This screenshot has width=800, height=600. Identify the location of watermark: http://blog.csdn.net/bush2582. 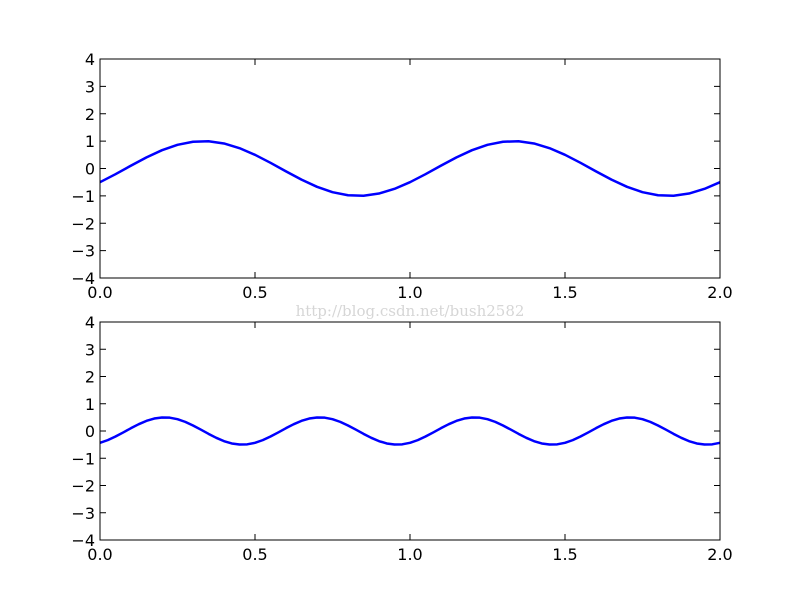
(410, 311).